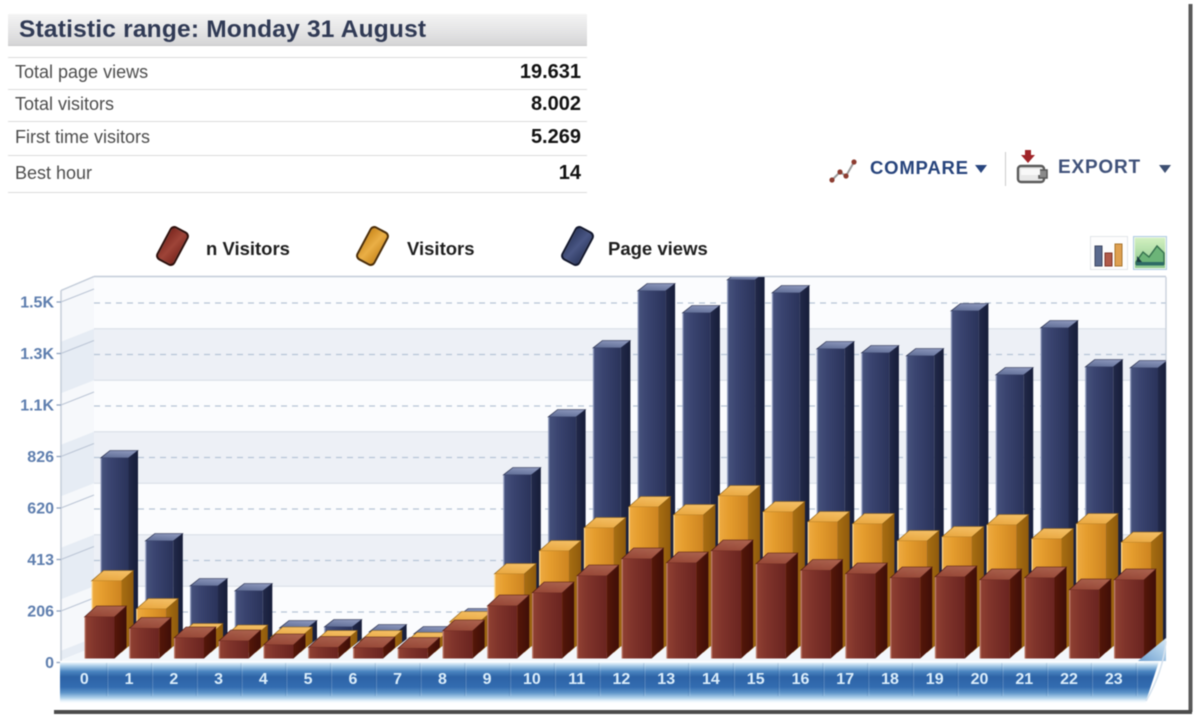 The height and width of the screenshot is (720, 1200). What do you see at coordinates (935, 679) in the screenshot?
I see `svg-text: 19` at bounding box center [935, 679].